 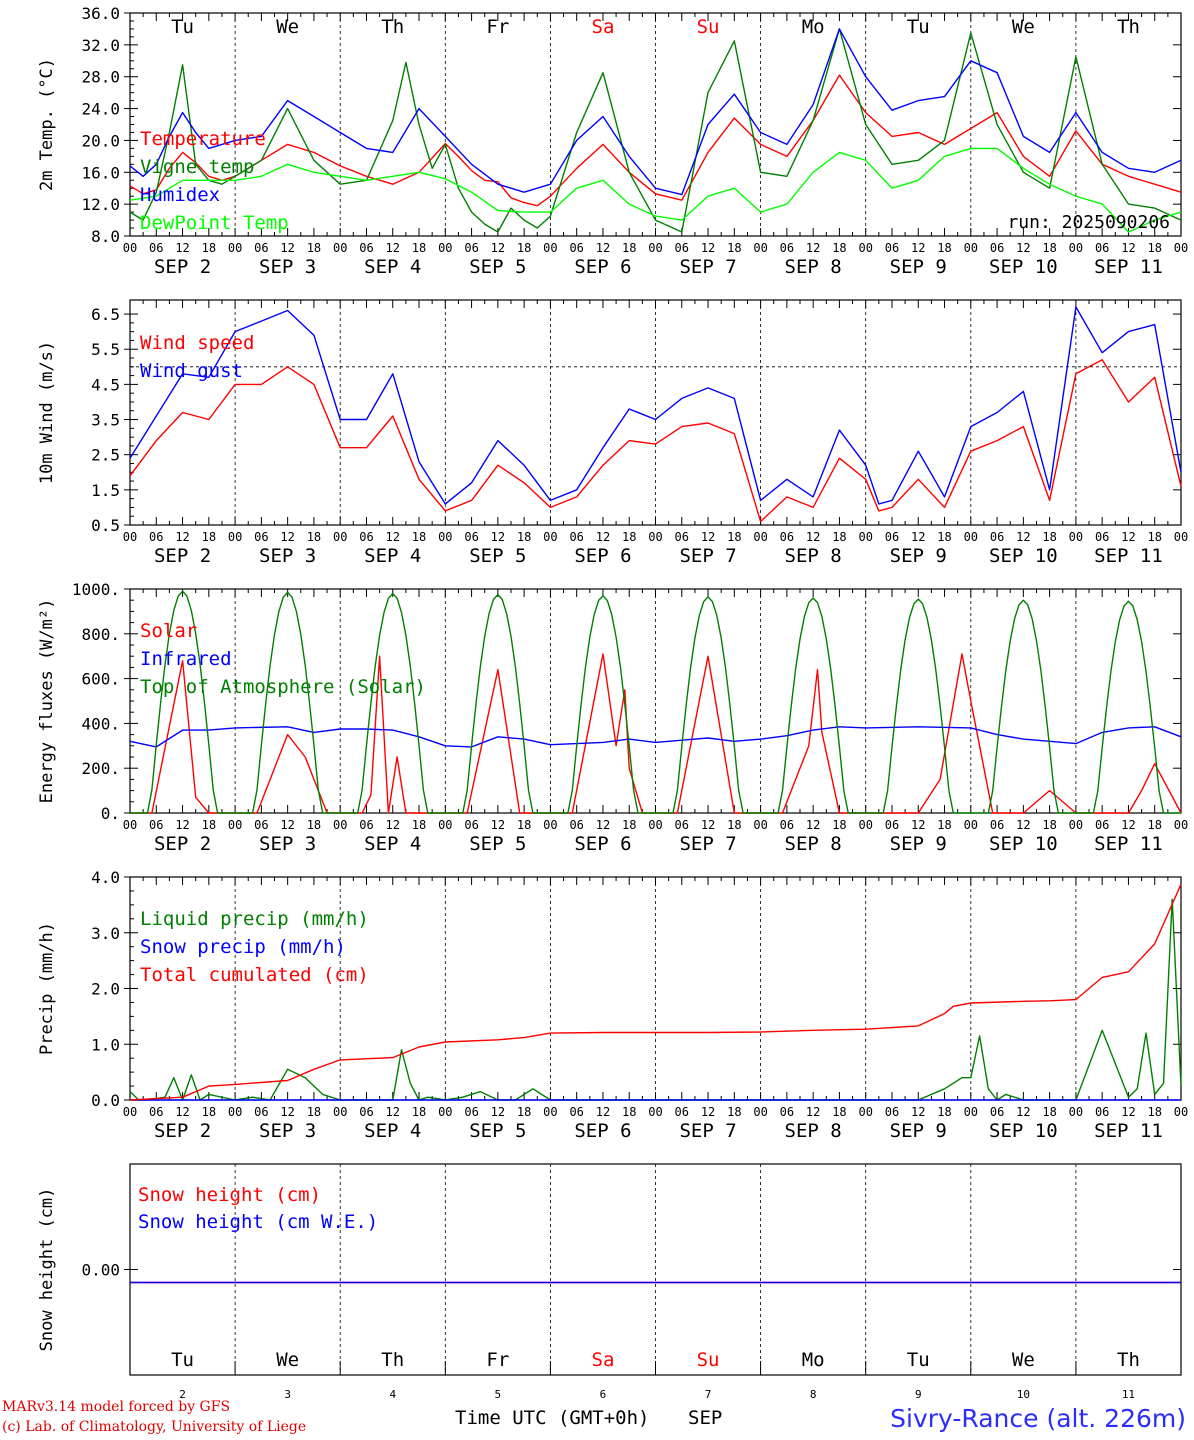 I want to click on wind-date-label: SEP 6, so click(x=602, y=556).